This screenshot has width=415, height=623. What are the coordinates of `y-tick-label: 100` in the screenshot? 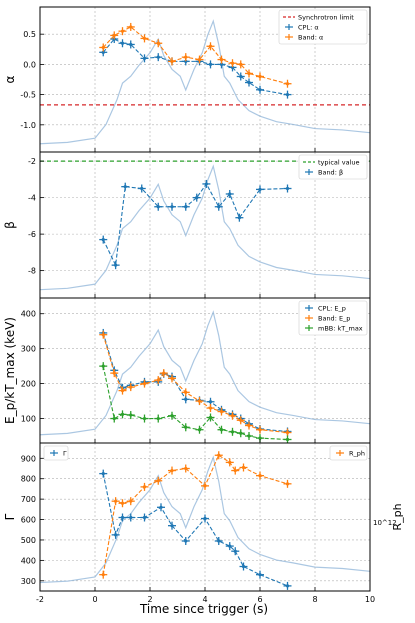 It's located at (28, 419).